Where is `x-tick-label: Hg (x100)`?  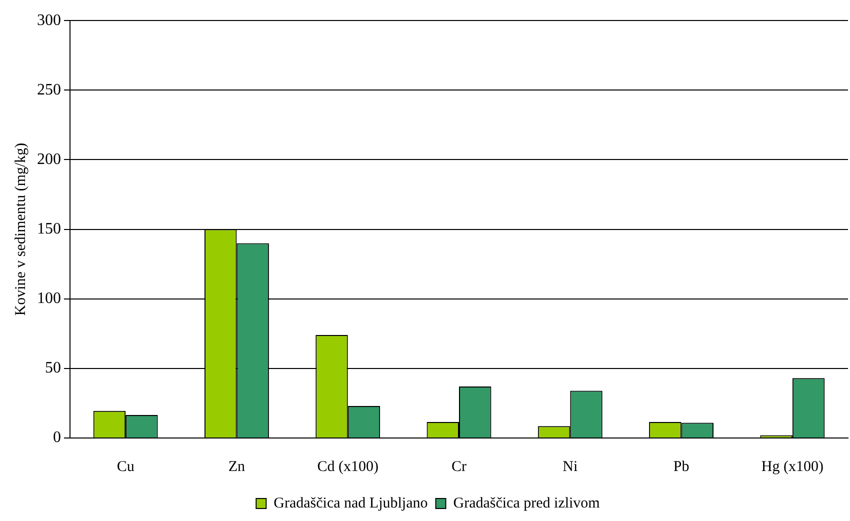
x-tick-label: Hg (x100) is located at coordinates (792, 466).